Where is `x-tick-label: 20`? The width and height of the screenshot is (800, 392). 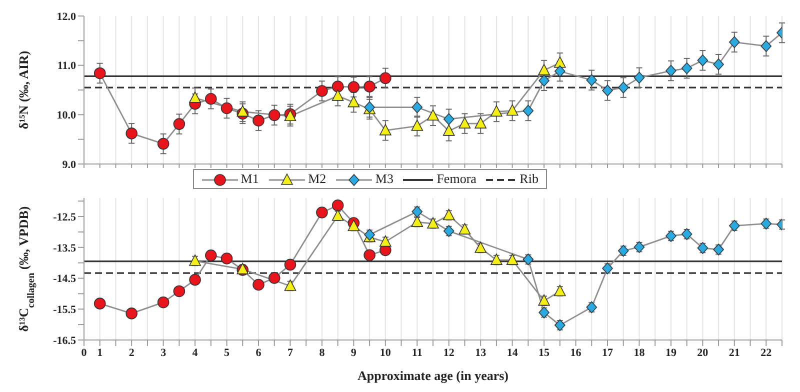 x-tick-label: 20 is located at coordinates (703, 352).